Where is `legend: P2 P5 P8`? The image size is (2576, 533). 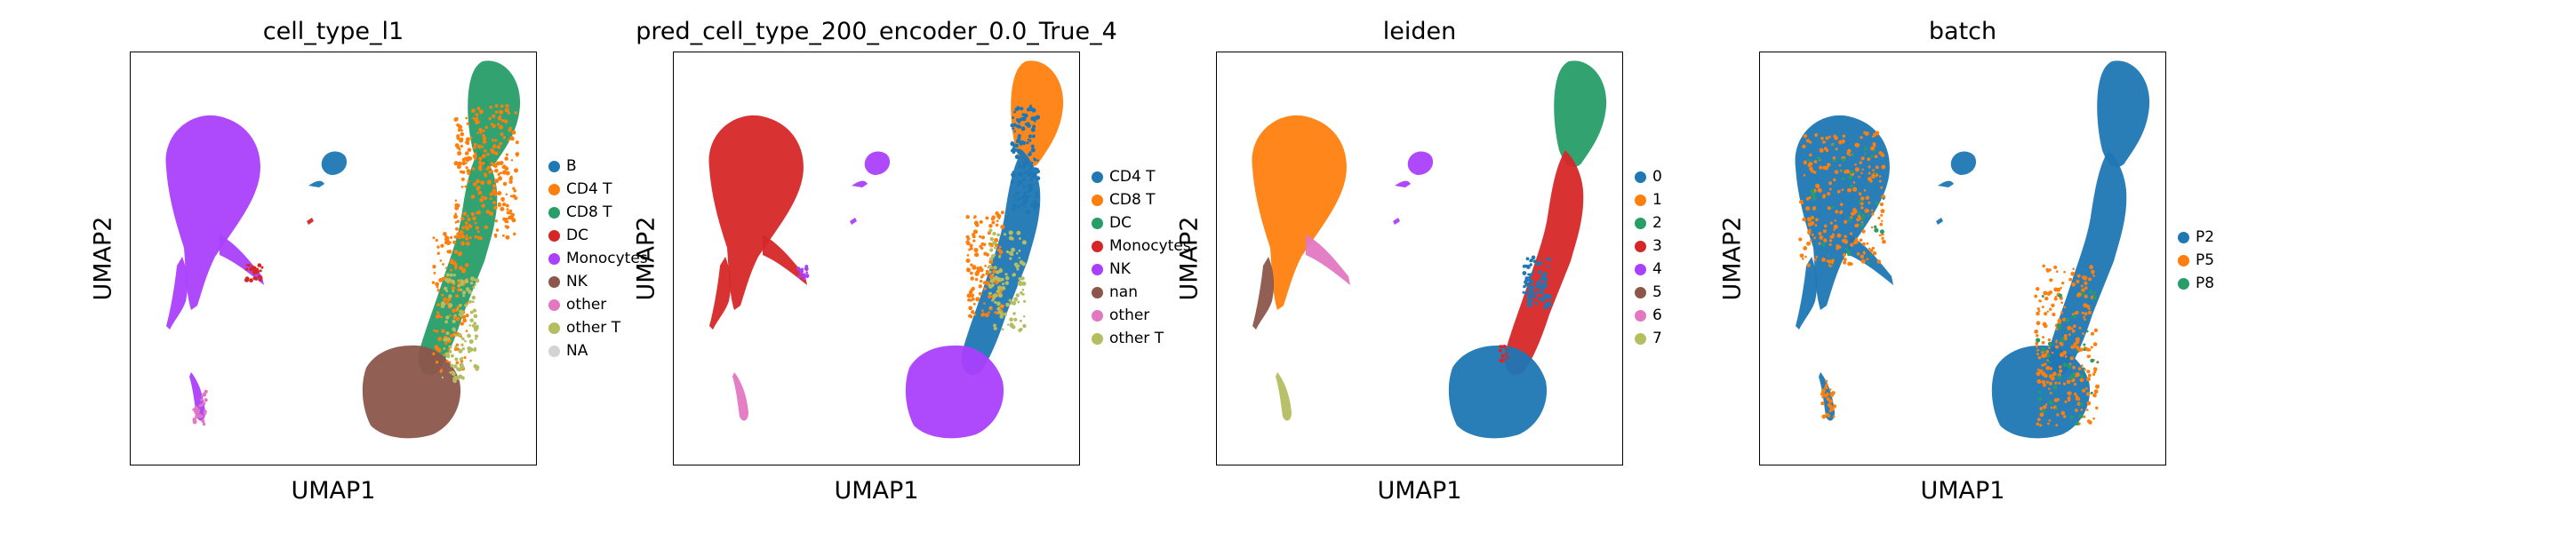
legend: P2 P5 P8 is located at coordinates (2196, 260).